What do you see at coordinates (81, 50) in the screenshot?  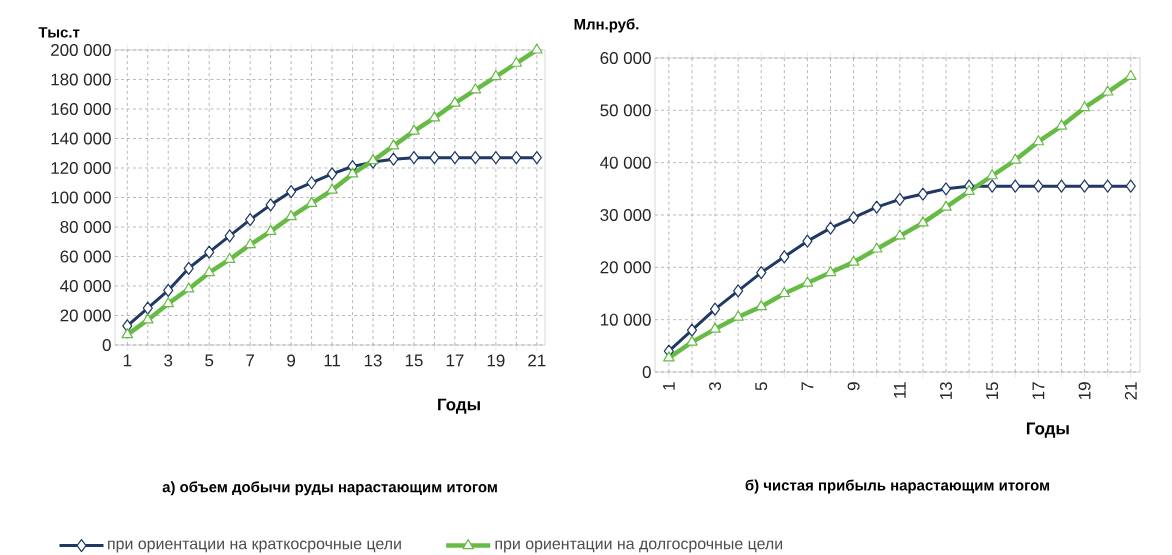 I see `y-tick-label: 200 000` at bounding box center [81, 50].